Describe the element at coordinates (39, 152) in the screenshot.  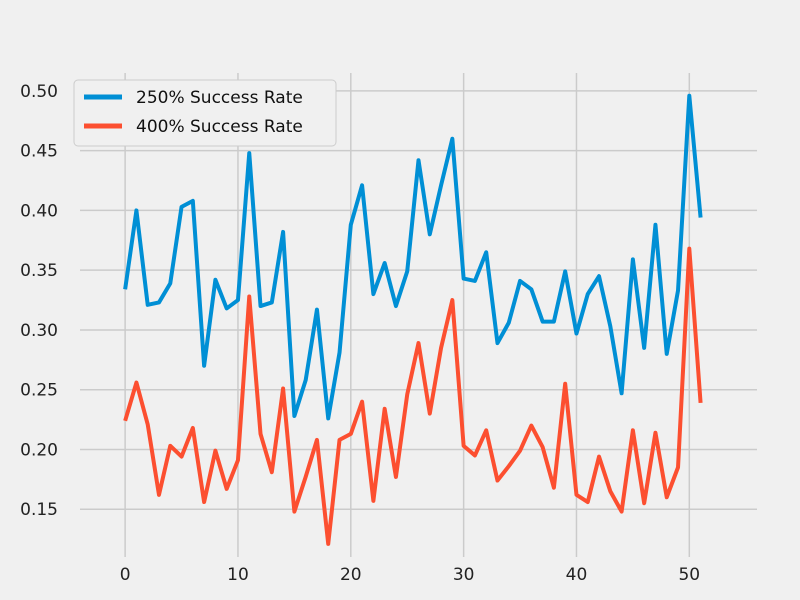
I see `y-tick-label: 0.45` at that location.